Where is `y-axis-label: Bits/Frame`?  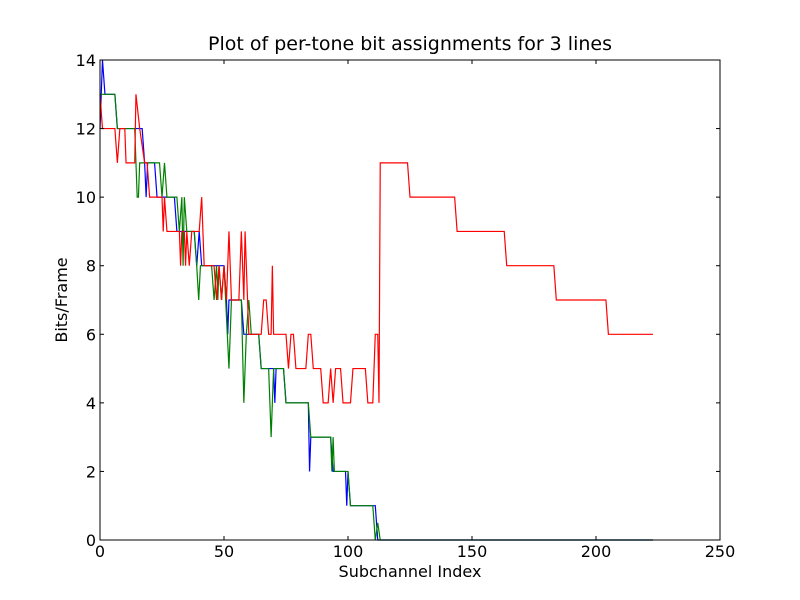 y-axis-label: Bits/Frame is located at coordinates (61, 299).